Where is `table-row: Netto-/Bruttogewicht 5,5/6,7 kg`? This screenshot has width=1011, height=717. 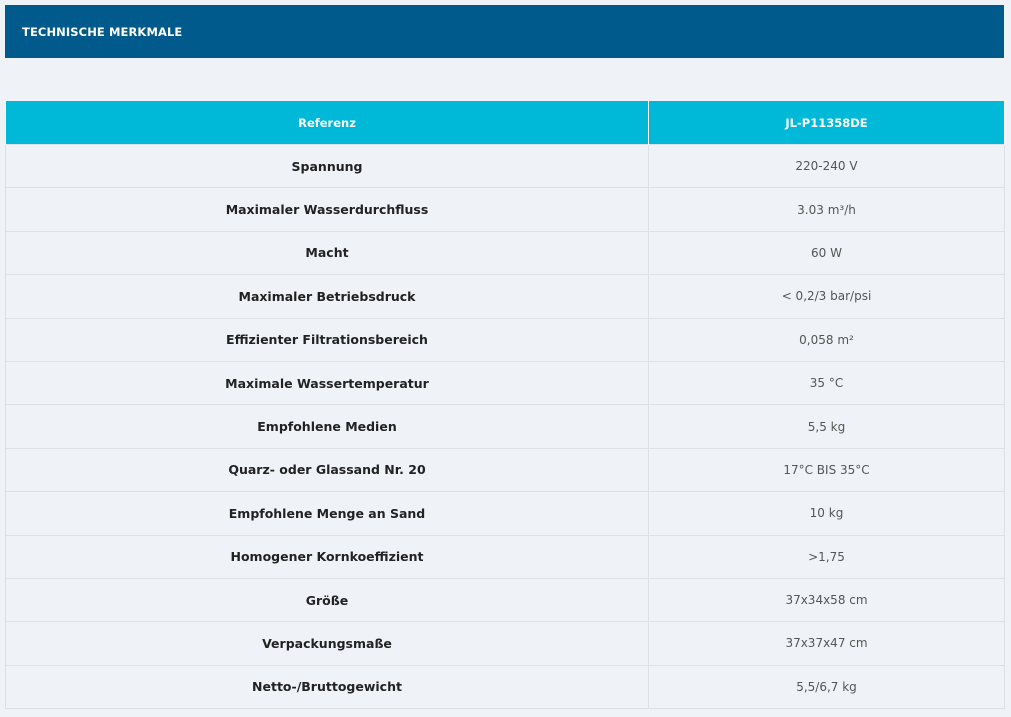 table-row: Netto-/Bruttogewicht 5,5/6,7 kg is located at coordinates (505, 687).